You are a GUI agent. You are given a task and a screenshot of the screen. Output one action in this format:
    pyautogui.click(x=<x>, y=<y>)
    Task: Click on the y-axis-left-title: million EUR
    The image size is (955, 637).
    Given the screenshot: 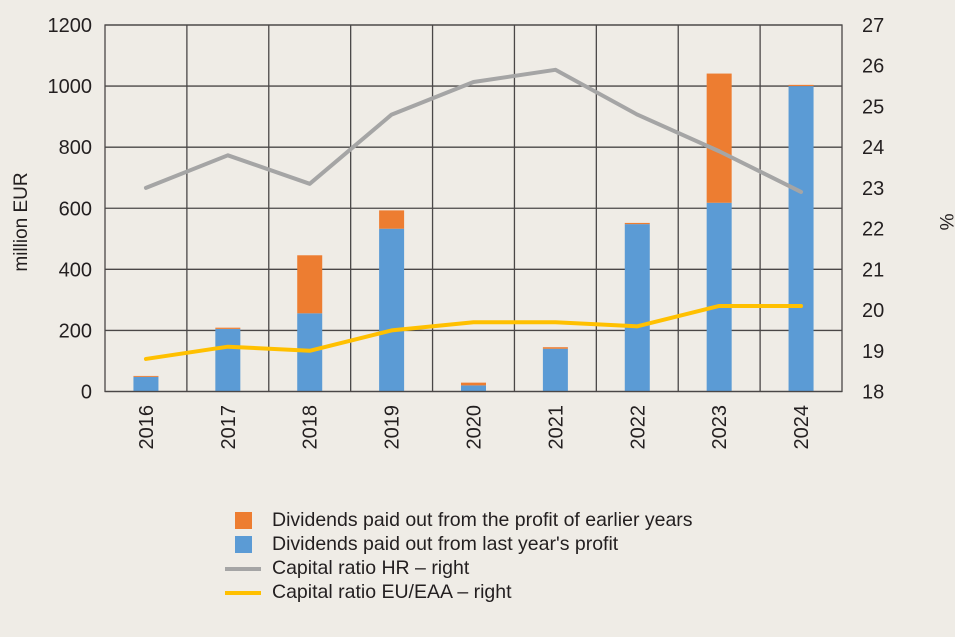 What is the action you would take?
    pyautogui.click(x=21, y=221)
    